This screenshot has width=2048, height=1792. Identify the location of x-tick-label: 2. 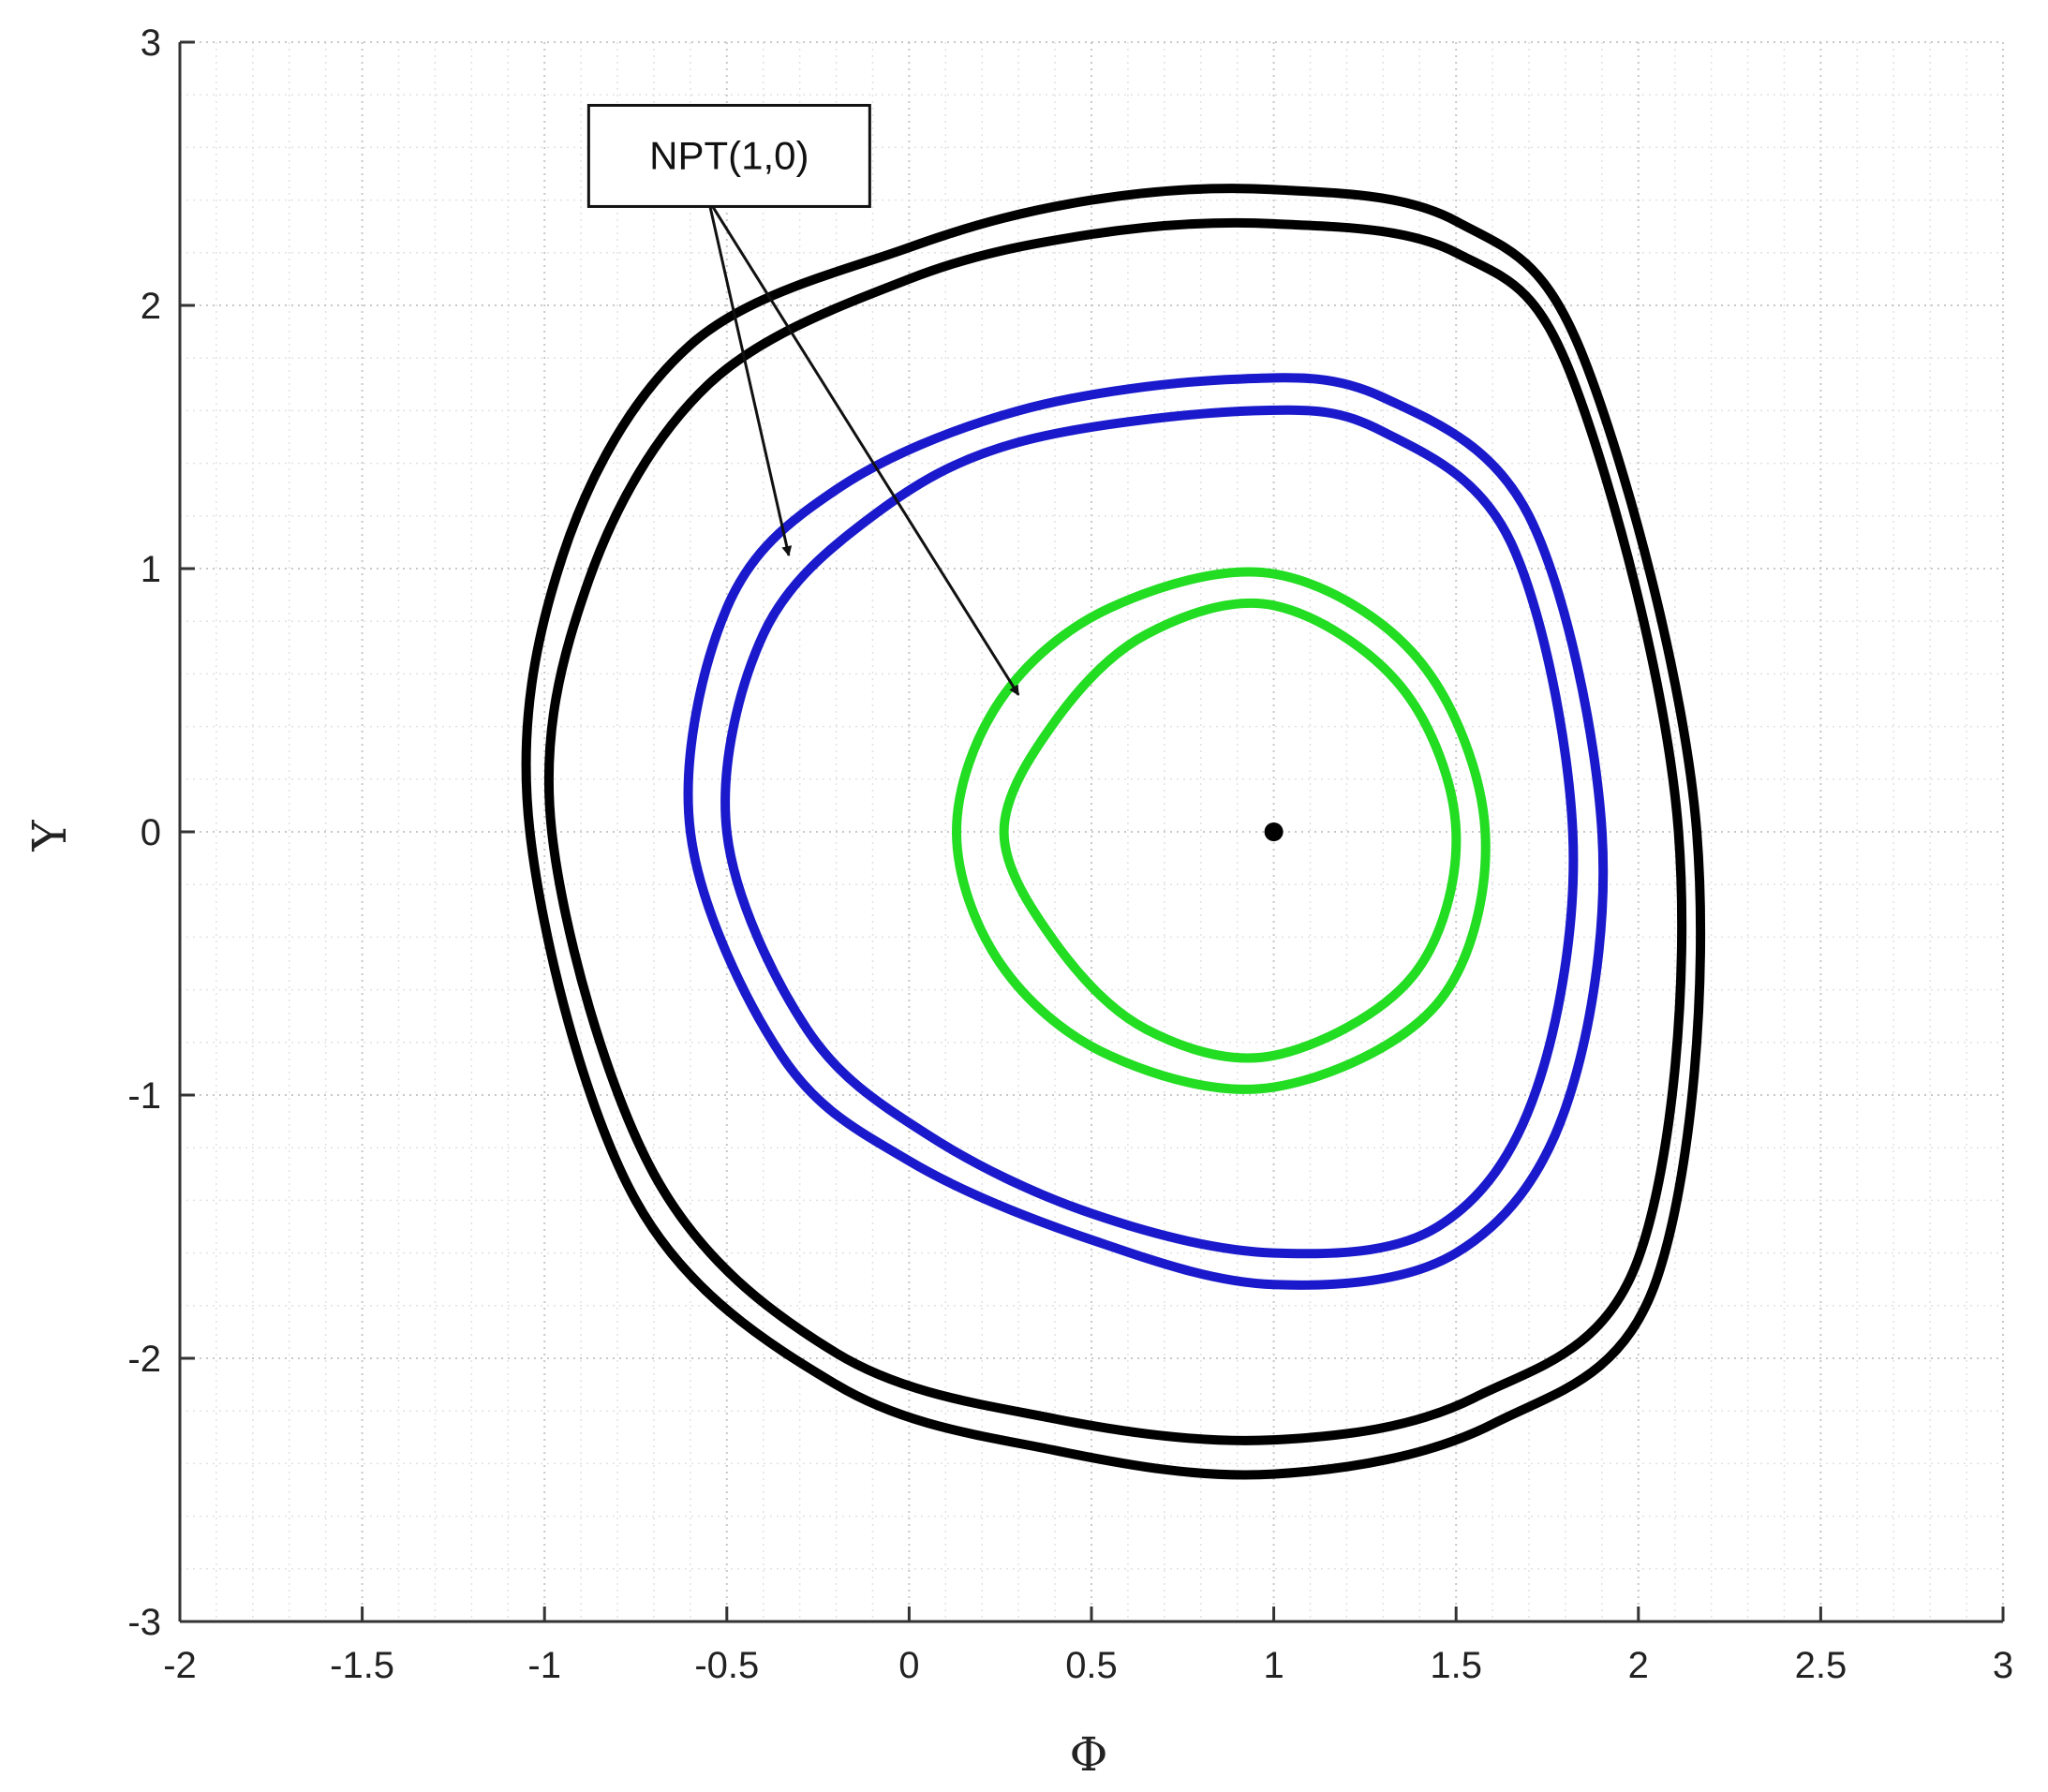
(1638, 1665).